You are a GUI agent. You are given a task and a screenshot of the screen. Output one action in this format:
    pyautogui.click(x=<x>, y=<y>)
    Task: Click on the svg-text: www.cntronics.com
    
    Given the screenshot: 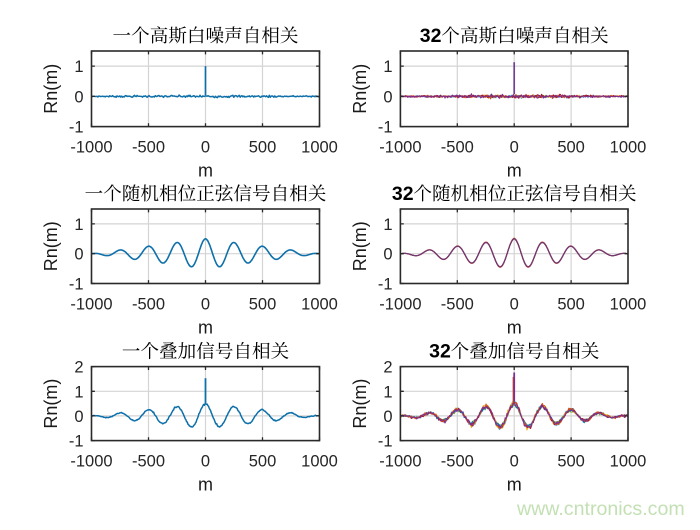 What is the action you would take?
    pyautogui.click(x=600, y=509)
    